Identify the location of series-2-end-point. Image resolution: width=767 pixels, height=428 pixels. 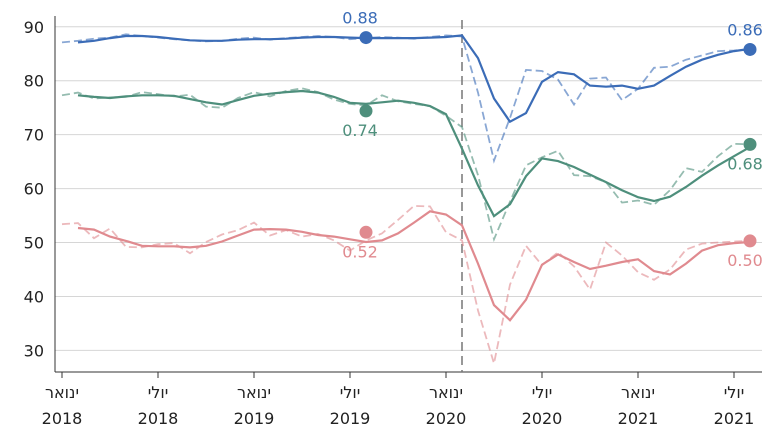
(750, 241).